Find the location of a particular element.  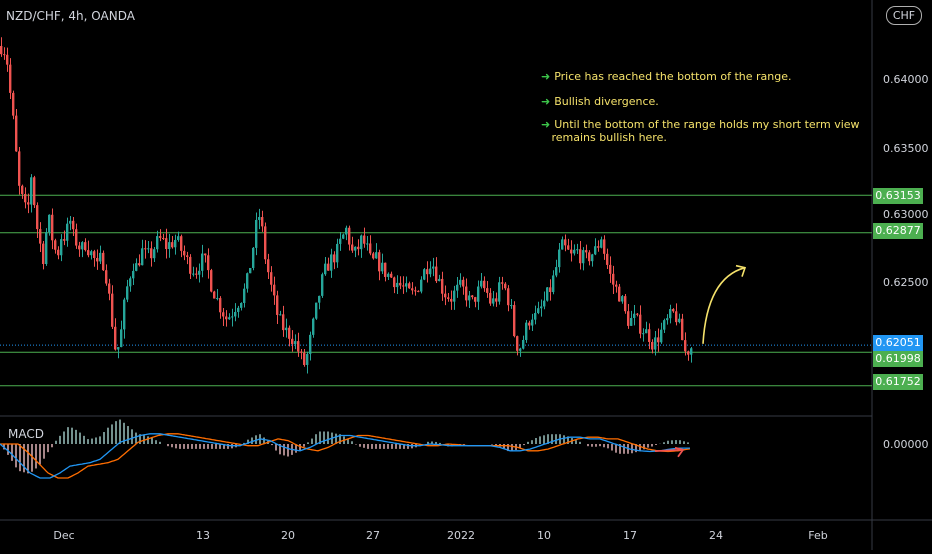

bullish-outlook-arrow is located at coordinates (724, 305).